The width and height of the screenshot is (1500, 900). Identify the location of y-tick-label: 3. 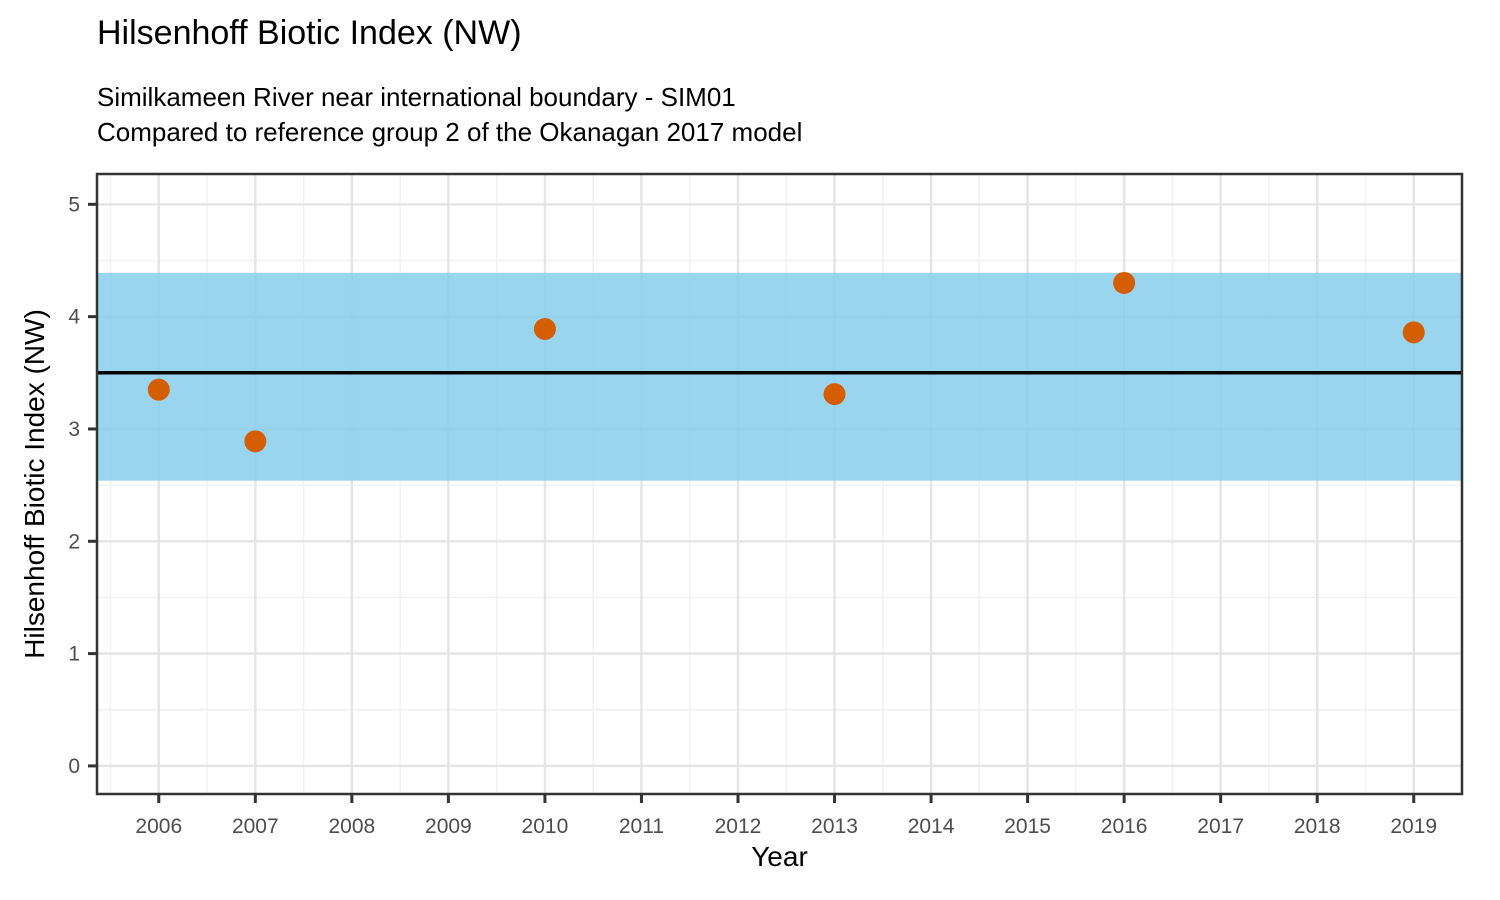
(74, 429).